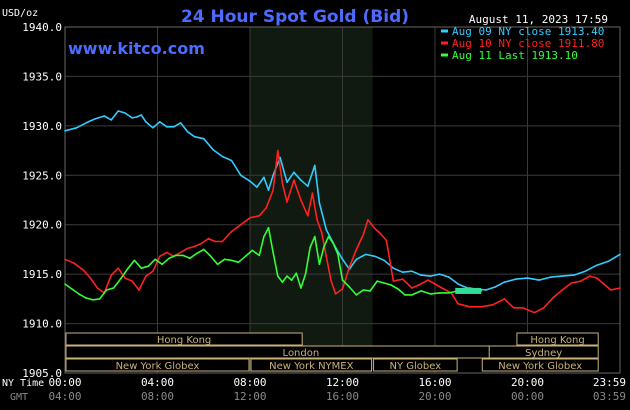 This screenshot has width=630, height=410. What do you see at coordinates (23, 383) in the screenshot?
I see `ny-time-label: NY Time` at bounding box center [23, 383].